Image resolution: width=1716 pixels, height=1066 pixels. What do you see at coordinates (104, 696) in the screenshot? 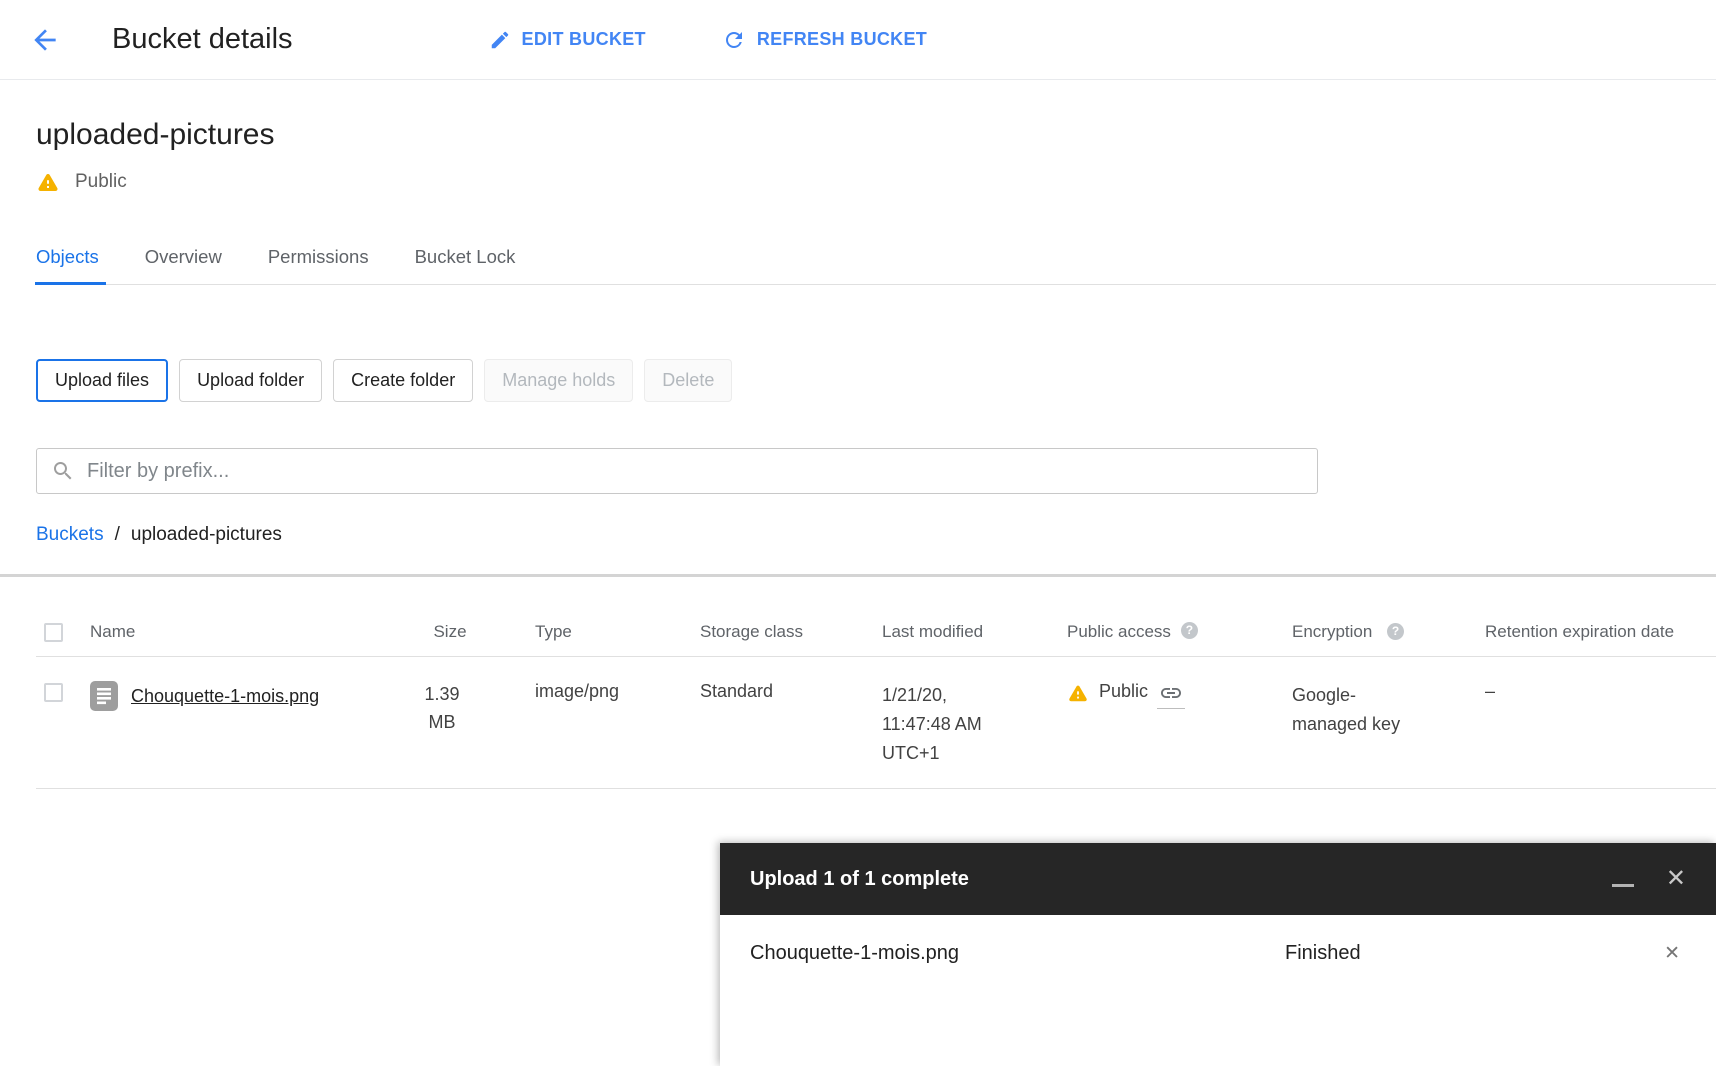
I see `file-document-icon` at bounding box center [104, 696].